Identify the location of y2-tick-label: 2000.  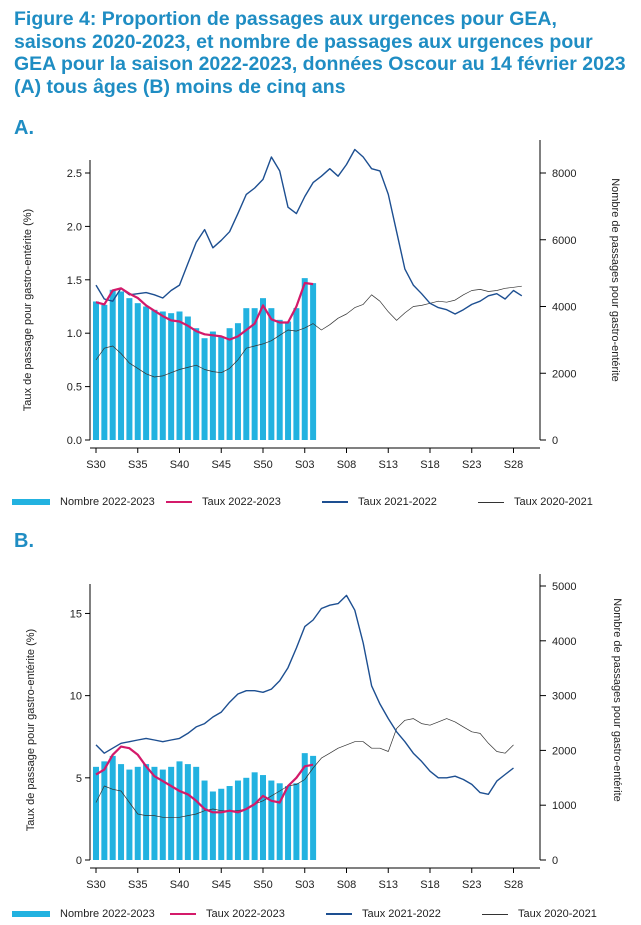
(564, 751).